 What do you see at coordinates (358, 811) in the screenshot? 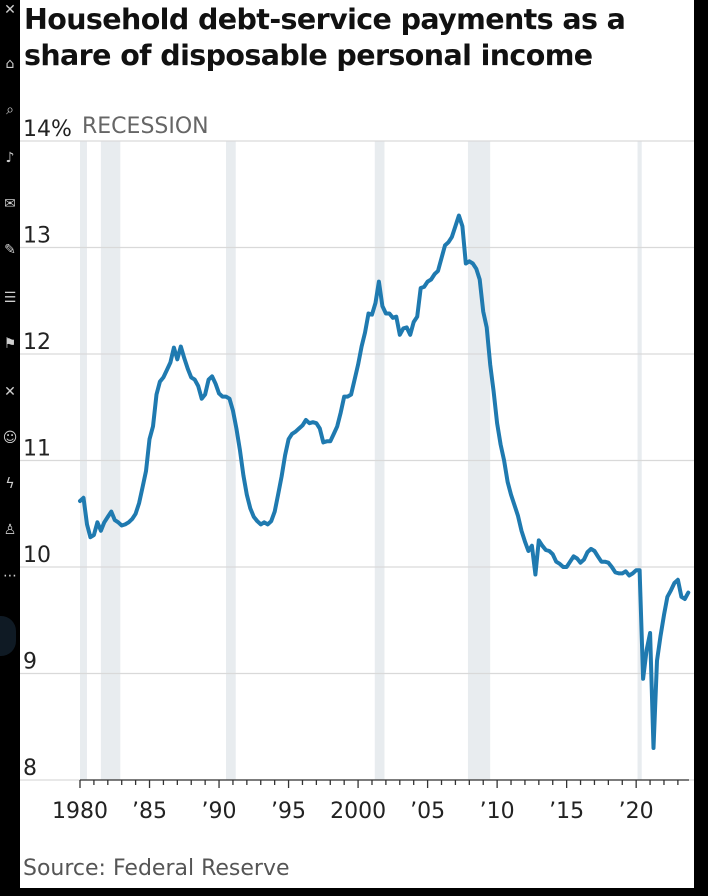
I see `x-tick-label: 2000` at bounding box center [358, 811].